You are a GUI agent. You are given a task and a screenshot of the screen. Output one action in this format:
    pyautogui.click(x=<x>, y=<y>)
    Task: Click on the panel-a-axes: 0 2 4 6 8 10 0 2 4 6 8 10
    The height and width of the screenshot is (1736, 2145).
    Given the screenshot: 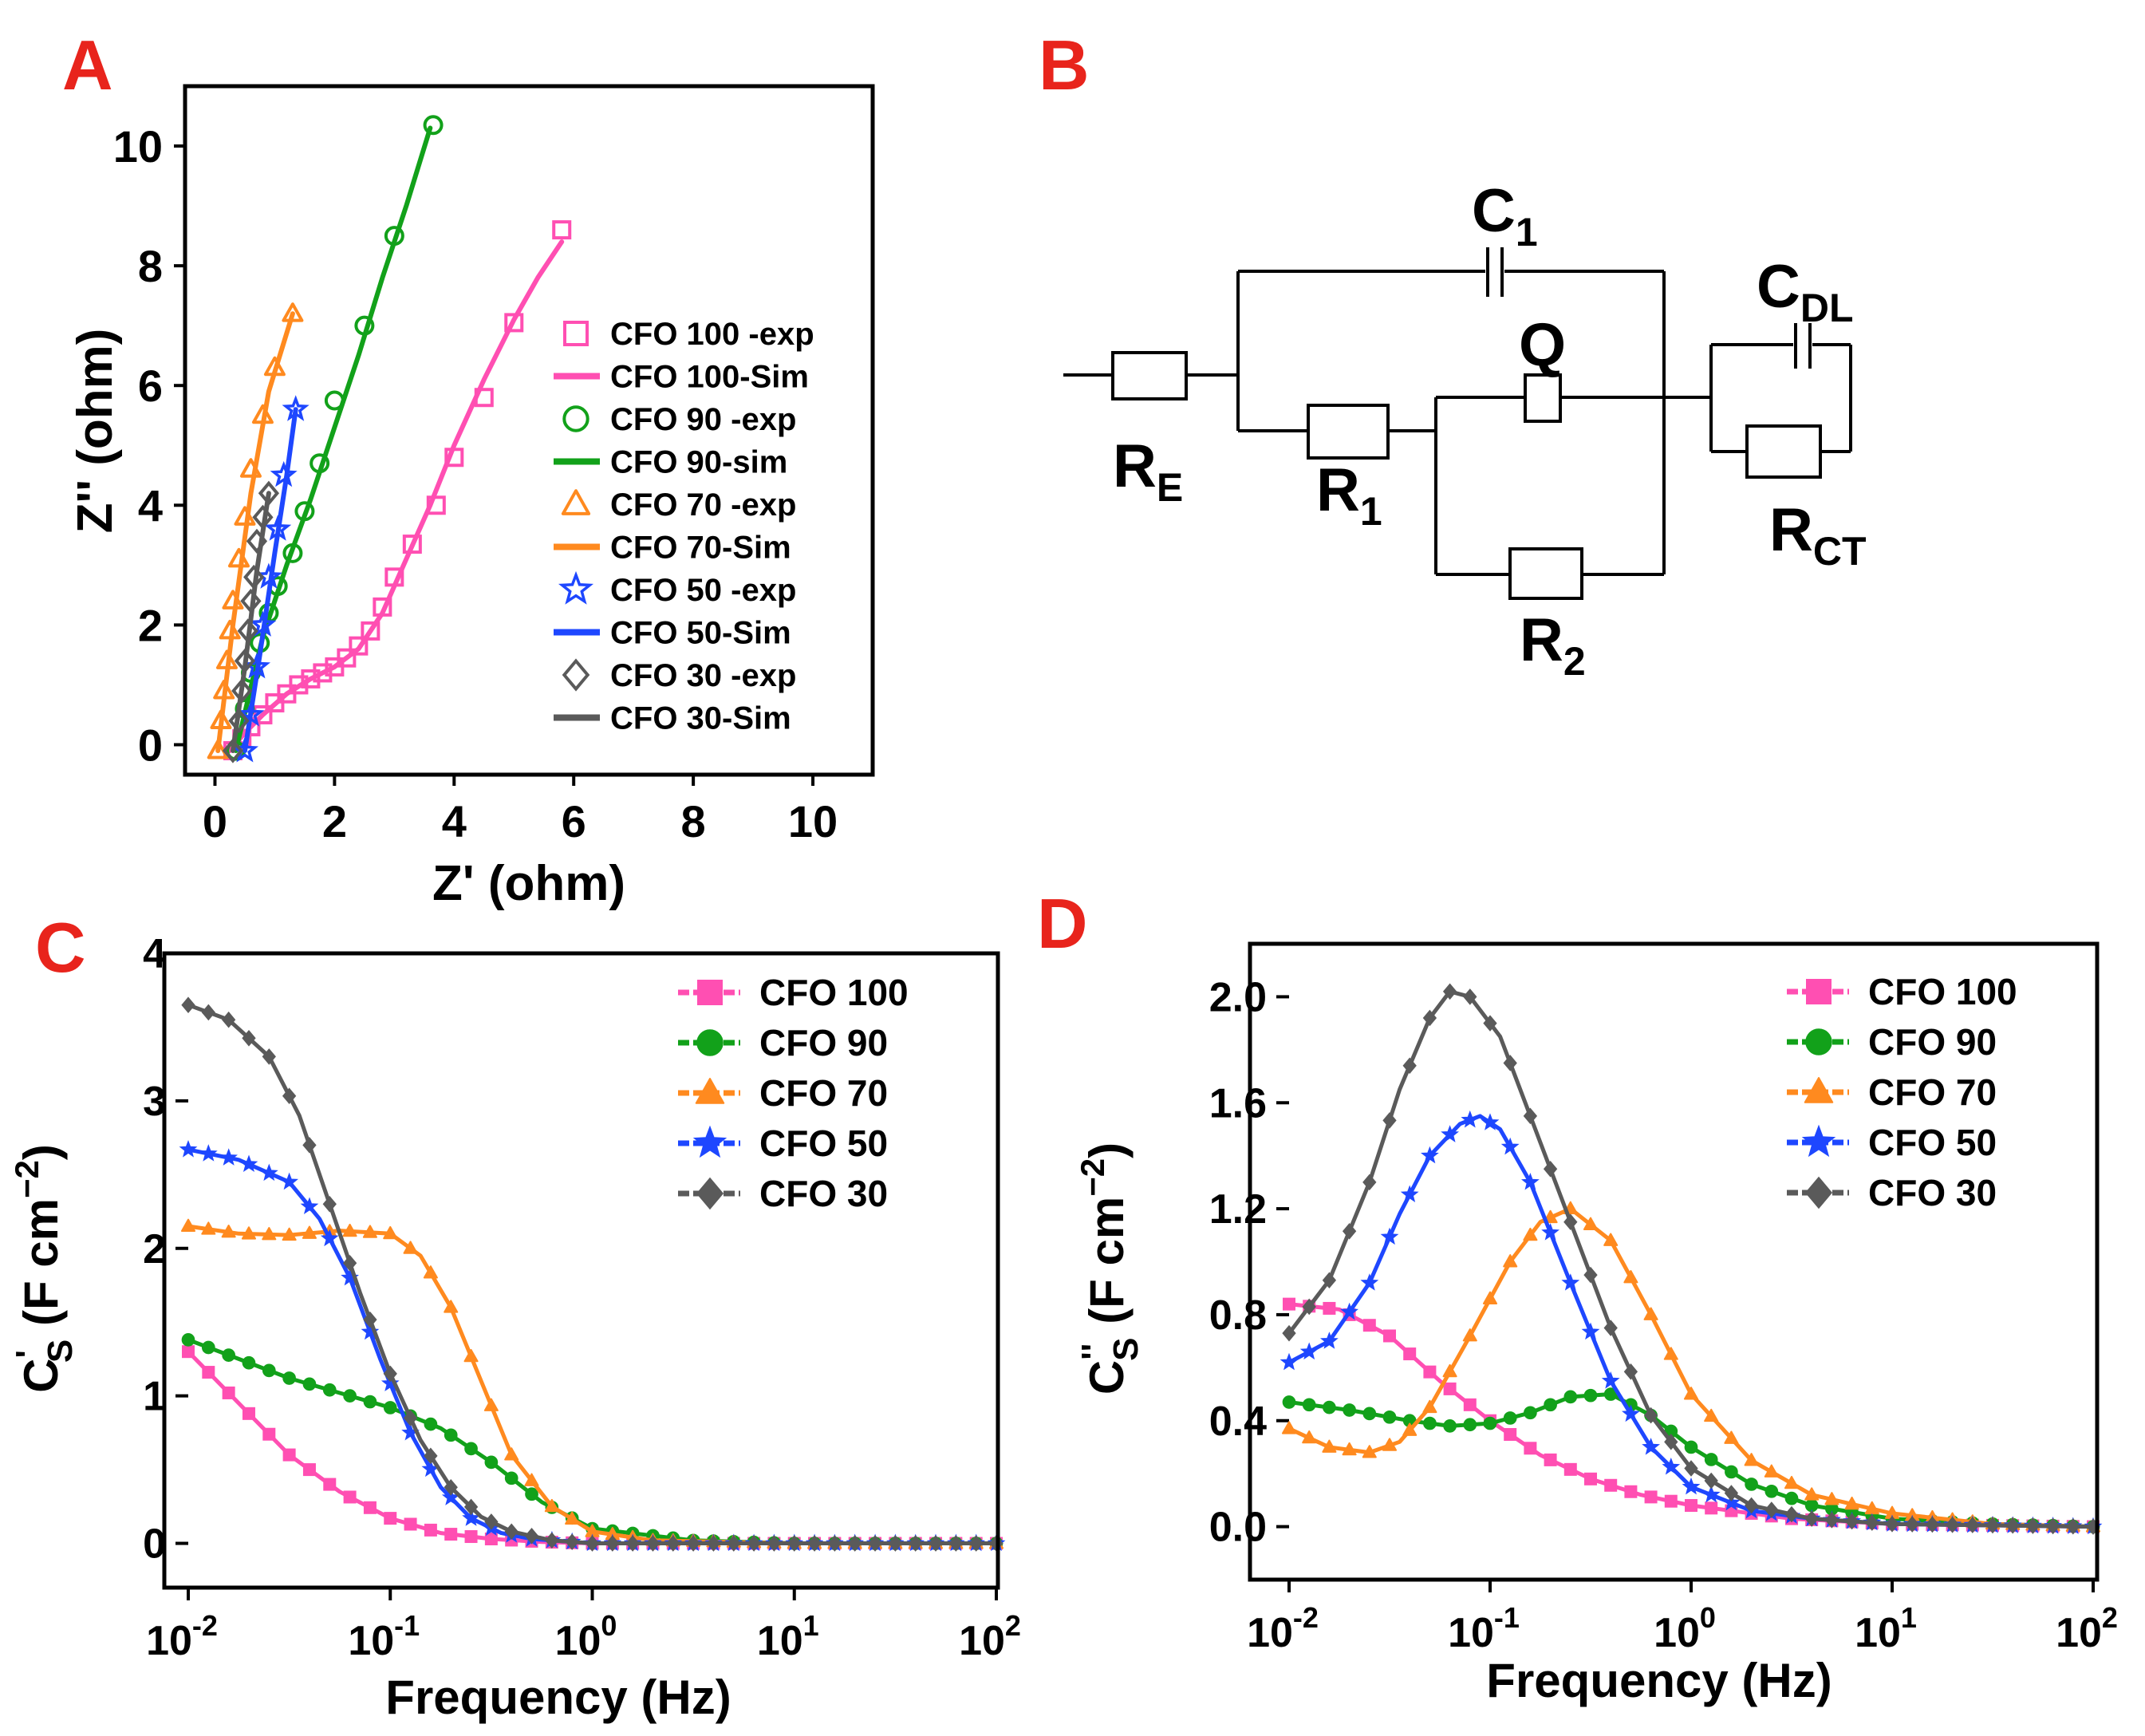 What is the action you would take?
    pyautogui.click(x=475, y=483)
    